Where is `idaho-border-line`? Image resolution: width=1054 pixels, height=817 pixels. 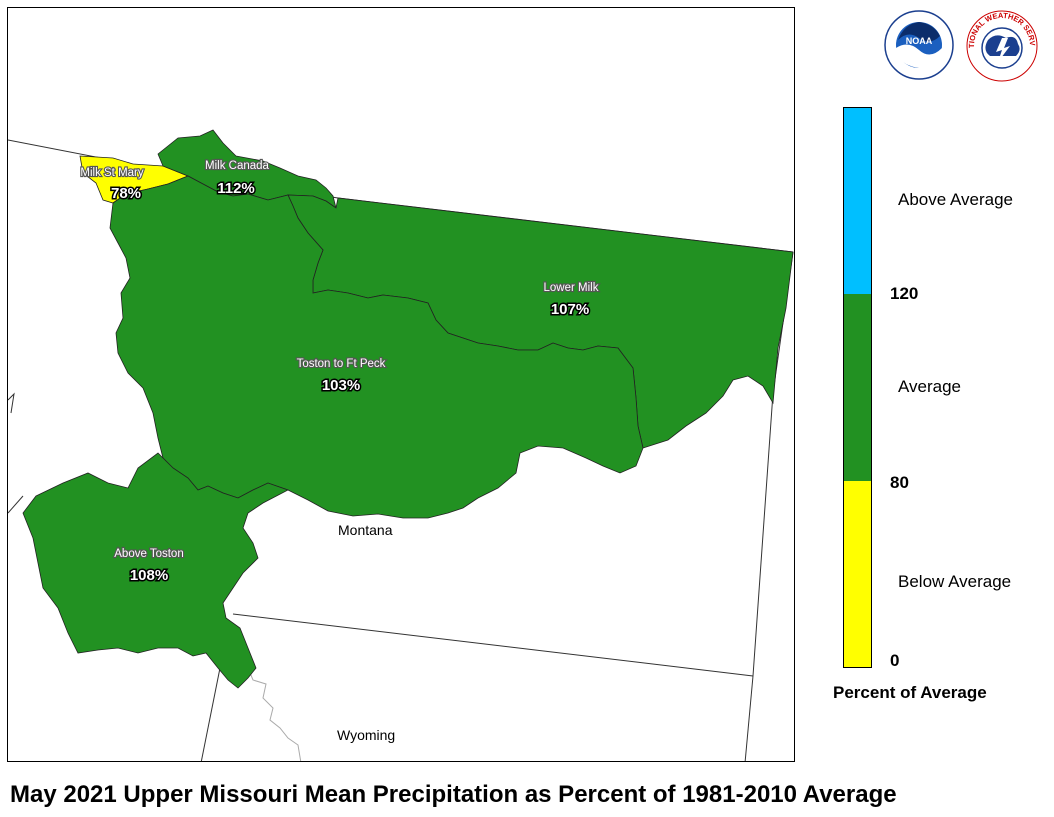
idaho-border-line is located at coordinates (16, 504).